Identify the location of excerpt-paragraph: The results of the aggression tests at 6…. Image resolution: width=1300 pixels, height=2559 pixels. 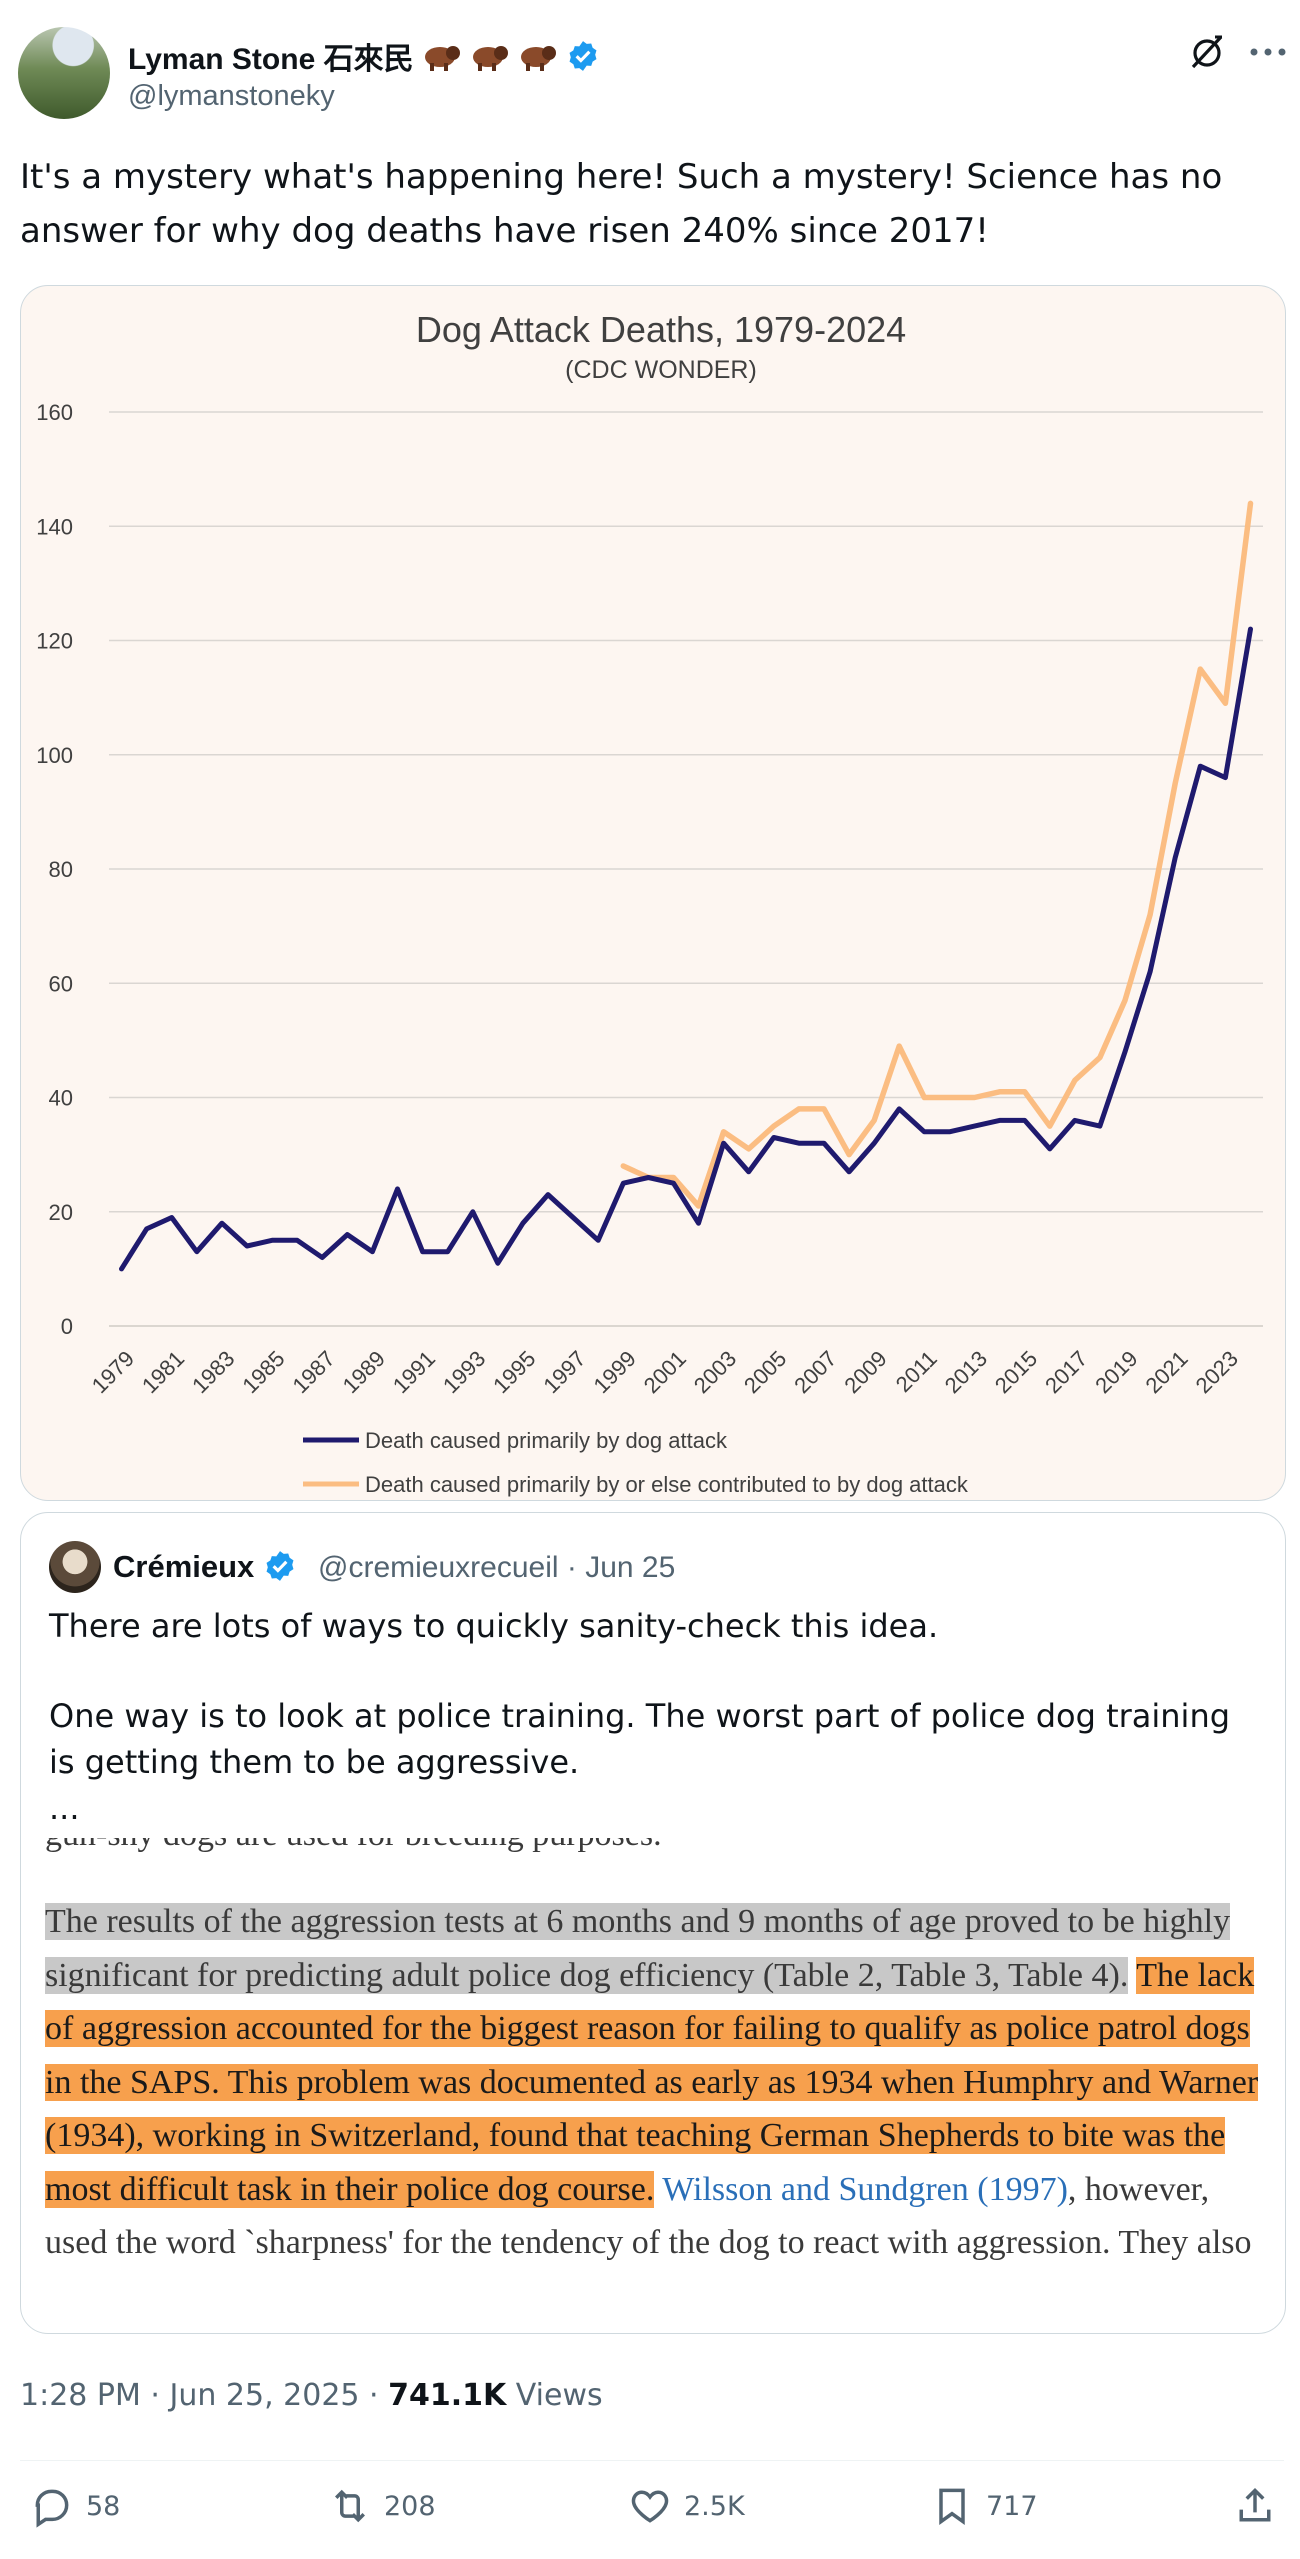
(655, 2082).